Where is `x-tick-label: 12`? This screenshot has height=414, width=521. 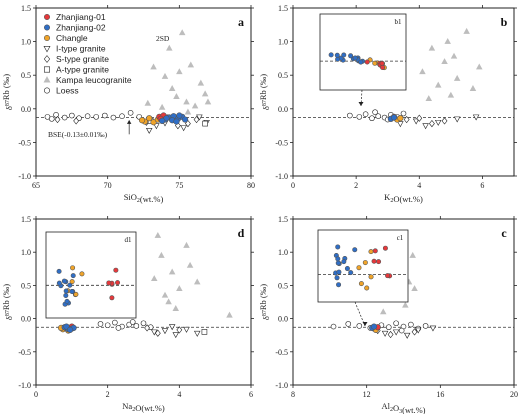 x-tick-label: 12 is located at coordinates (367, 394).